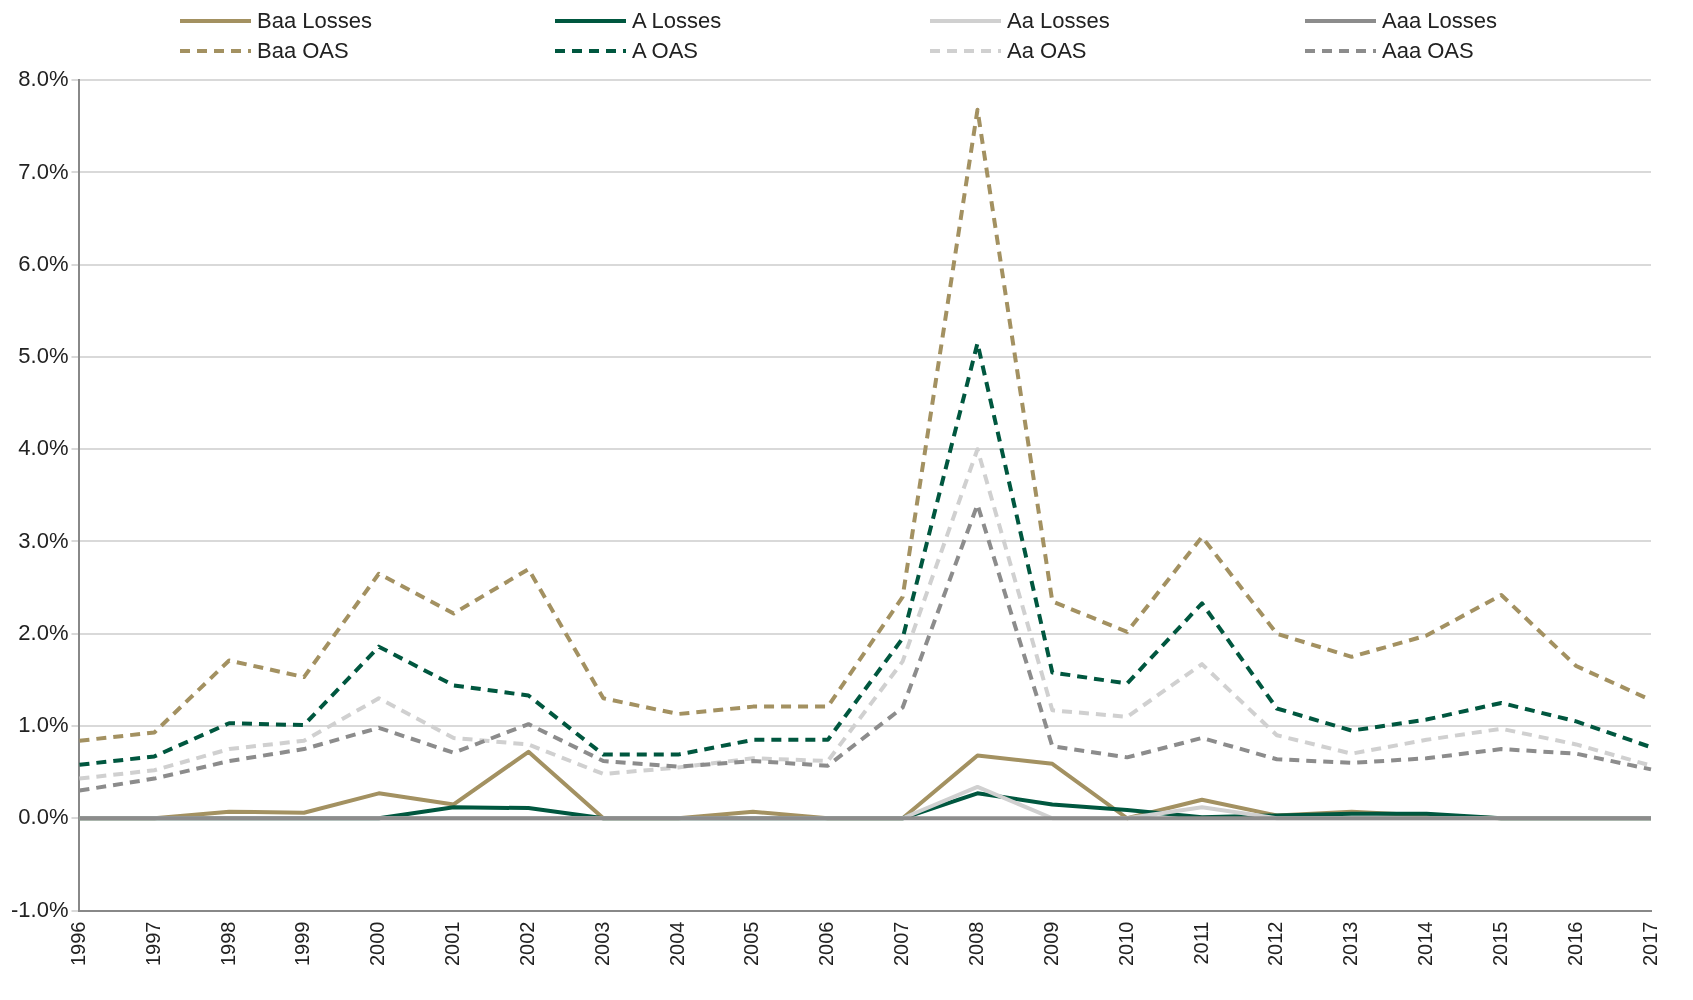 The image size is (1693, 1000). I want to click on y-tick-label: -1.0%, so click(39, 909).